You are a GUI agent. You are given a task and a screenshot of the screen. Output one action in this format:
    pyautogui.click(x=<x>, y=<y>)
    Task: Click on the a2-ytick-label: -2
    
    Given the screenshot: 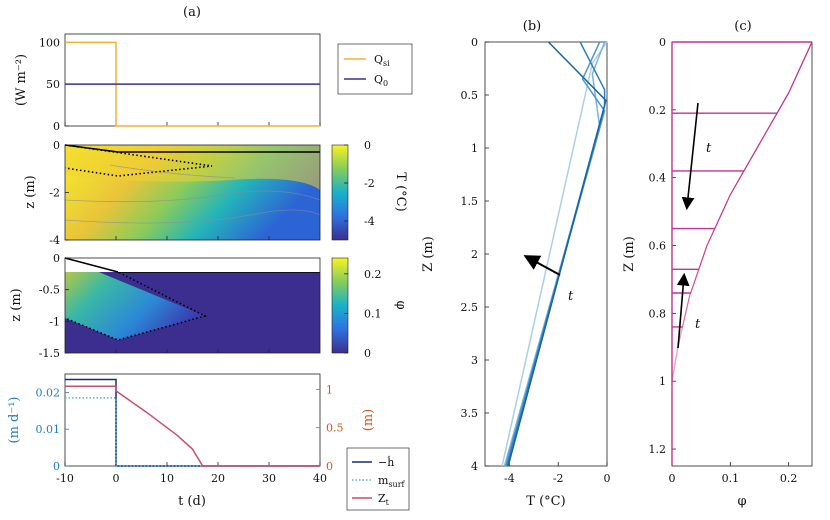 What is the action you would take?
    pyautogui.click(x=54, y=193)
    